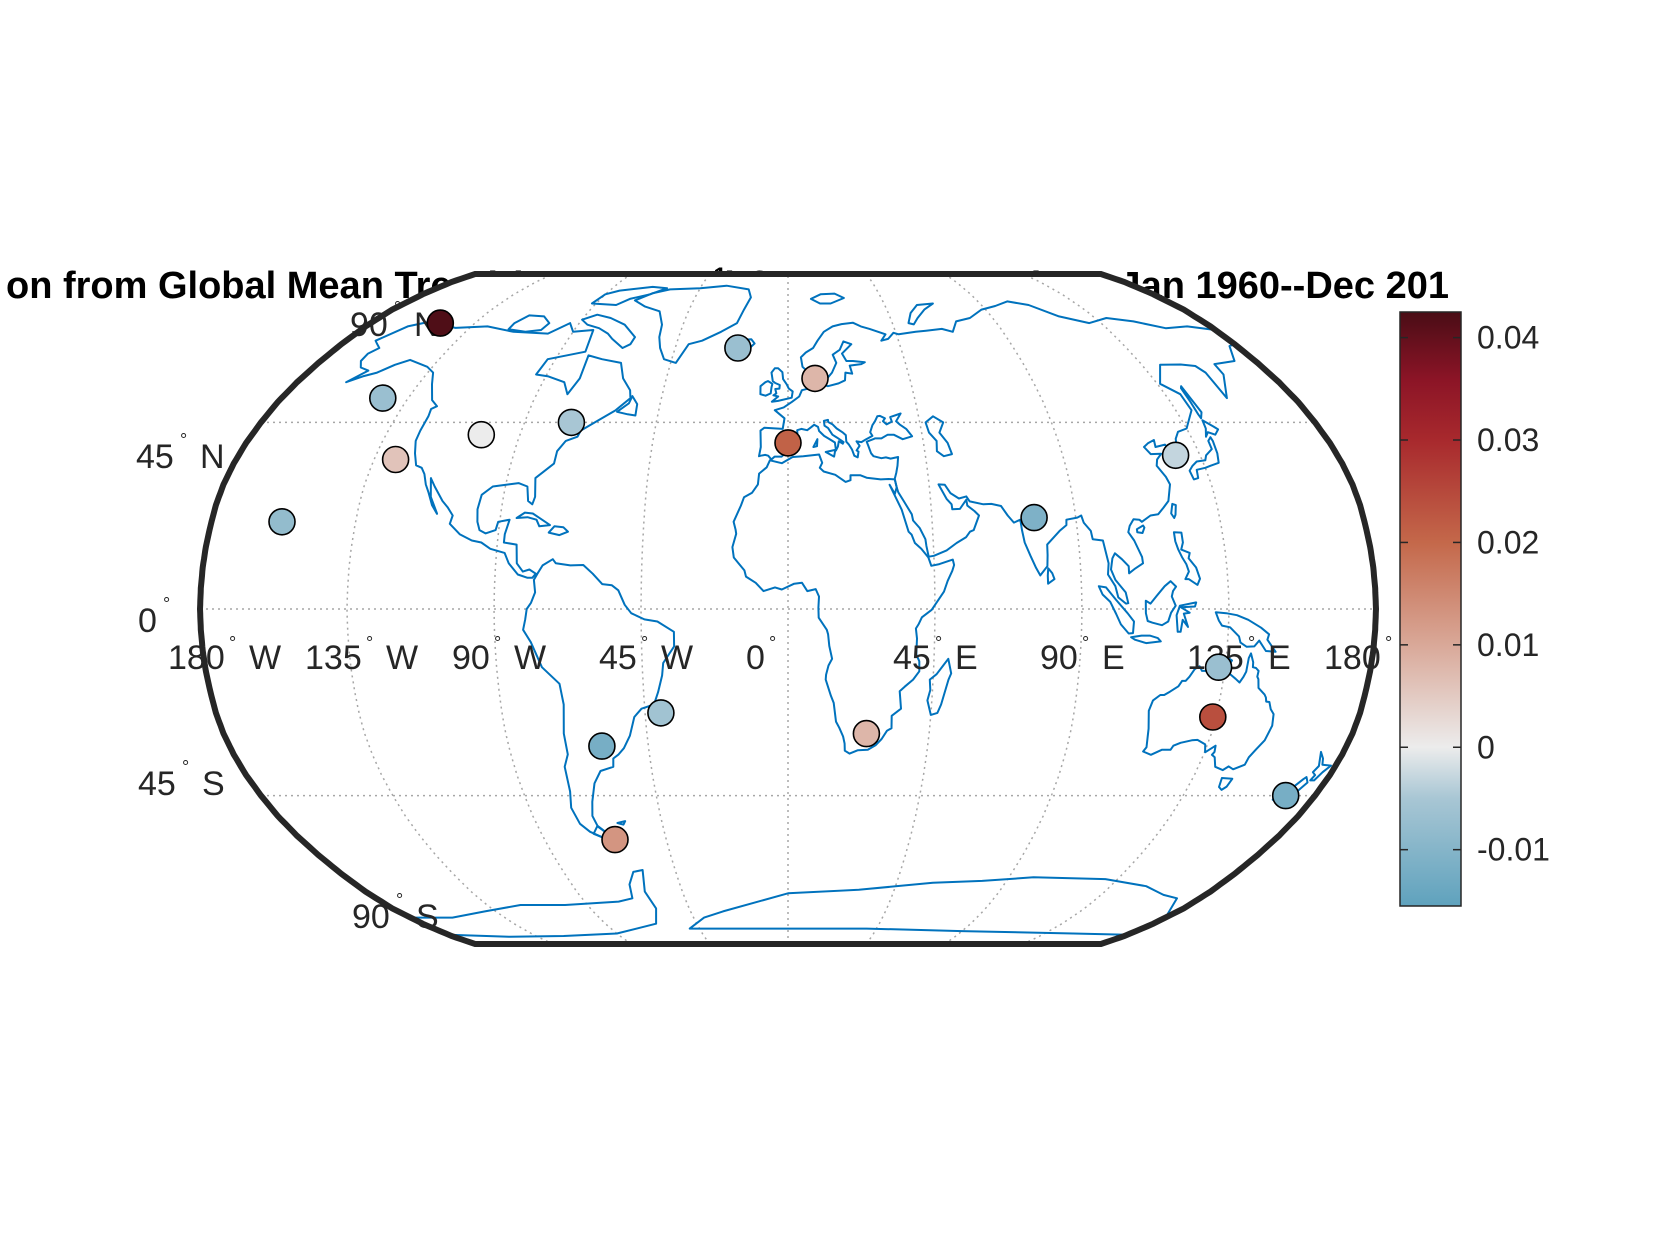 This screenshot has width=1680, height=1260. I want to click on coastline-baffin, so click(608, 331).